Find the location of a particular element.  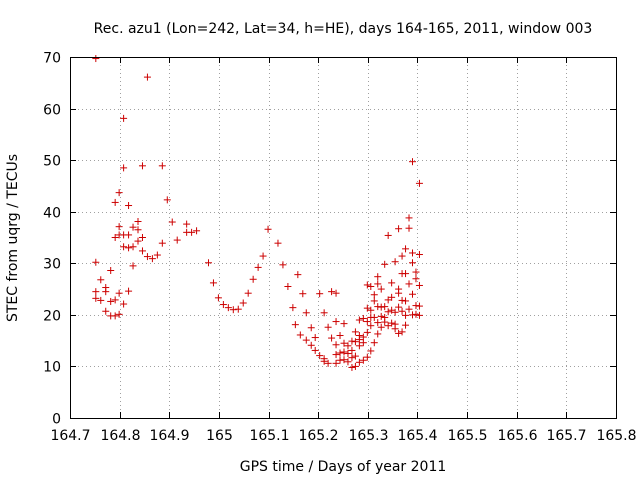

x-tick-label: 165.1 is located at coordinates (269, 436).